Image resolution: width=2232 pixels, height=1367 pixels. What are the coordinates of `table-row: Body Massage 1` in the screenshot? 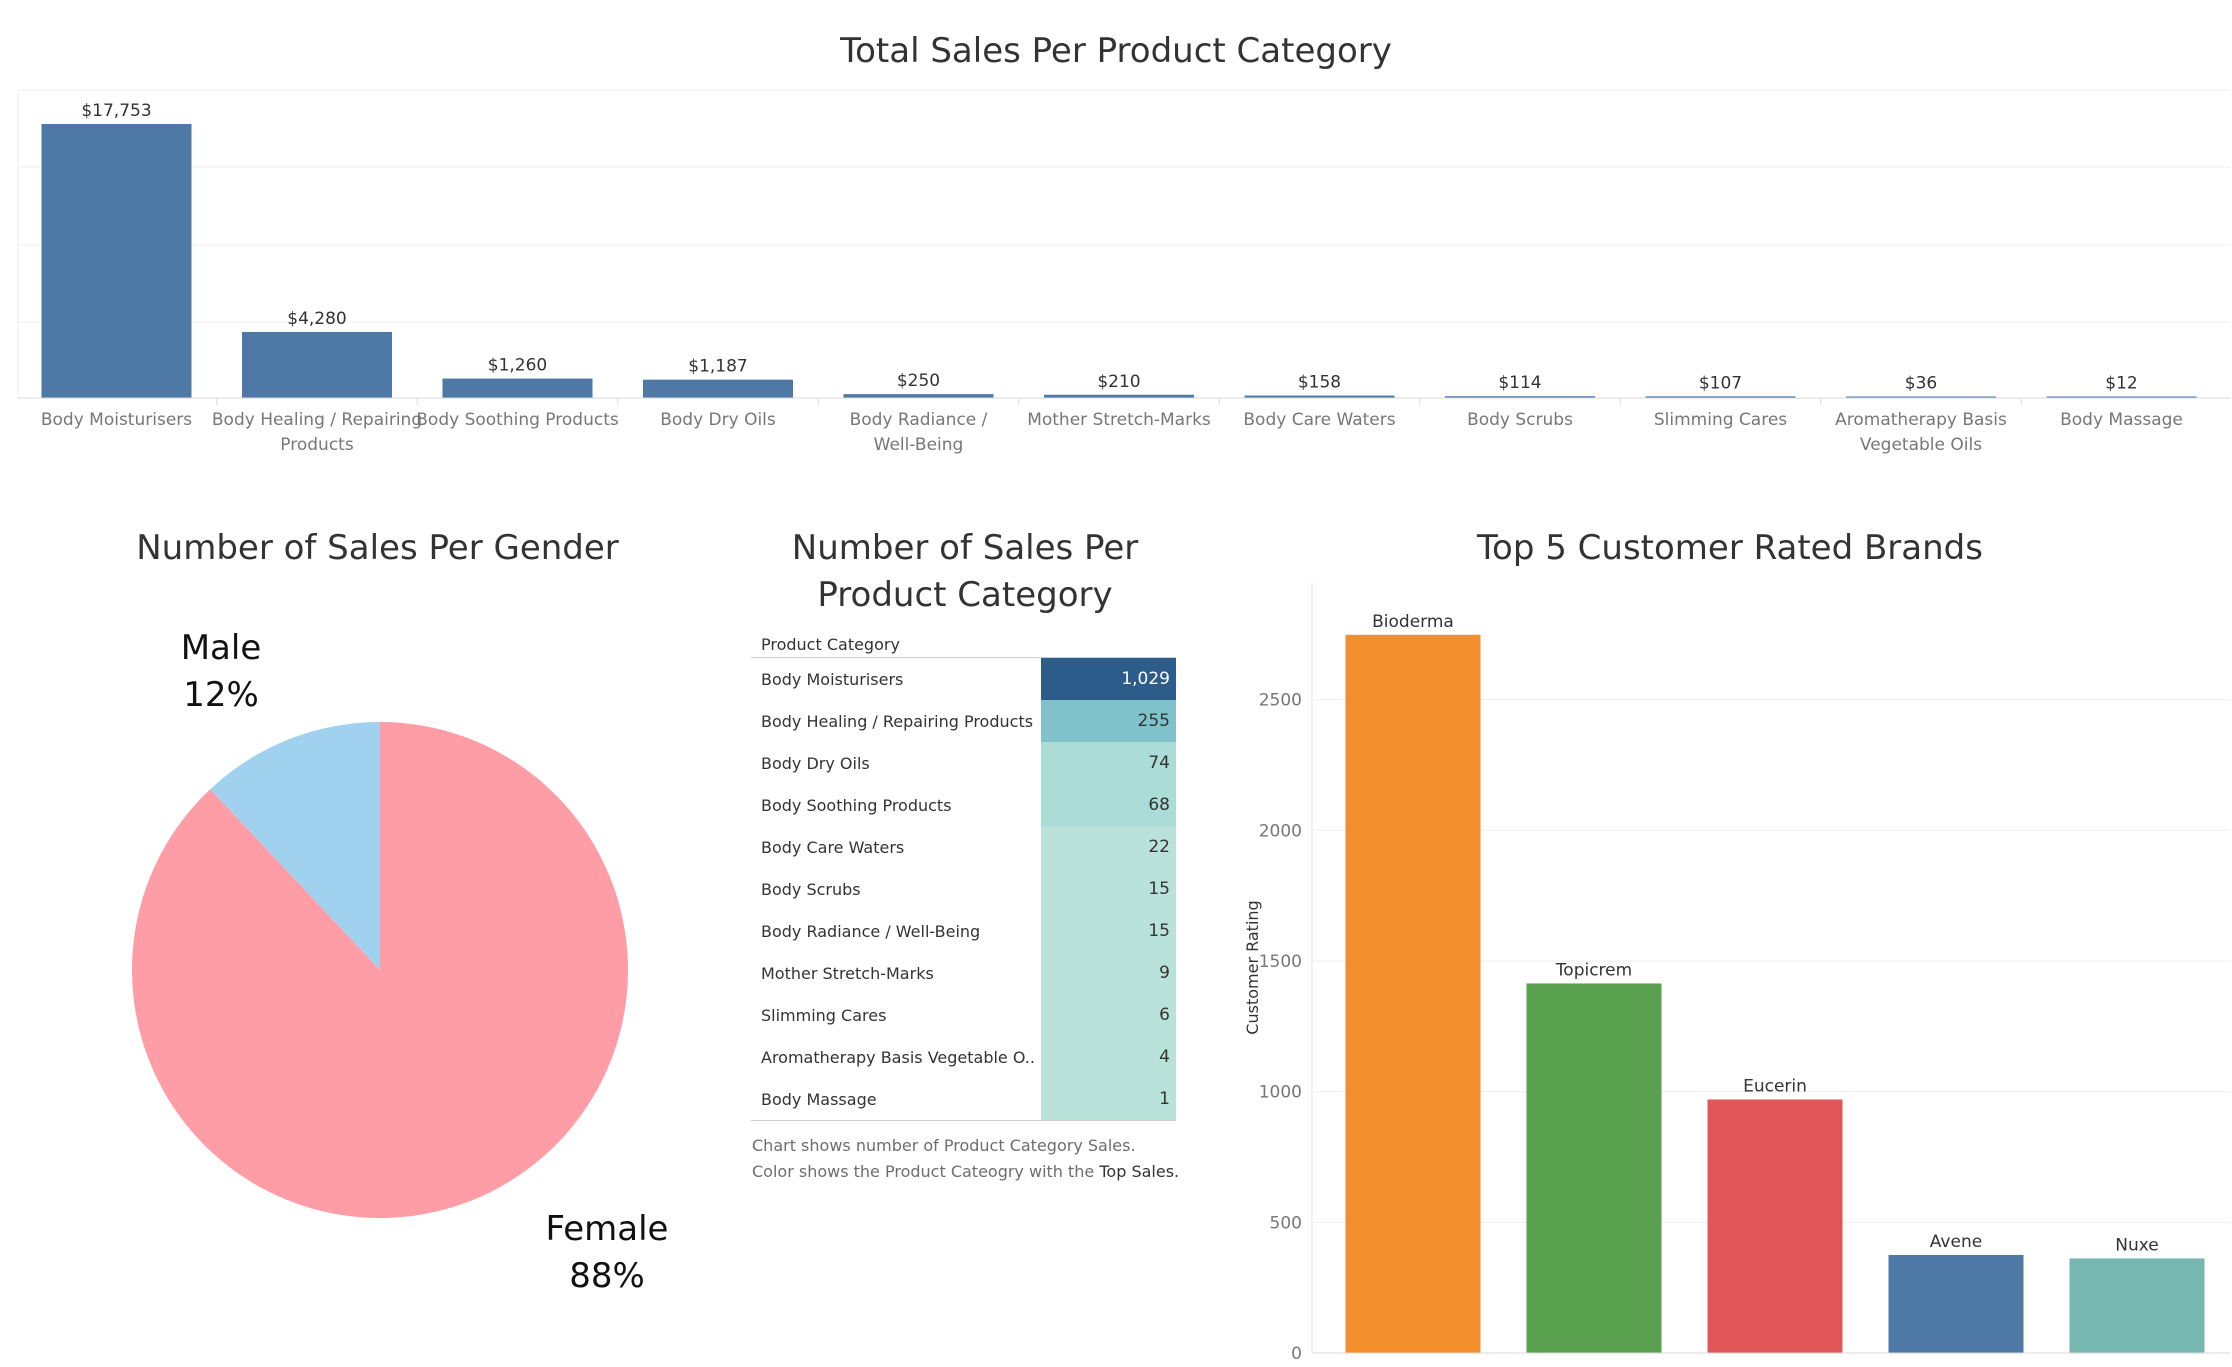 It's located at (963, 1099).